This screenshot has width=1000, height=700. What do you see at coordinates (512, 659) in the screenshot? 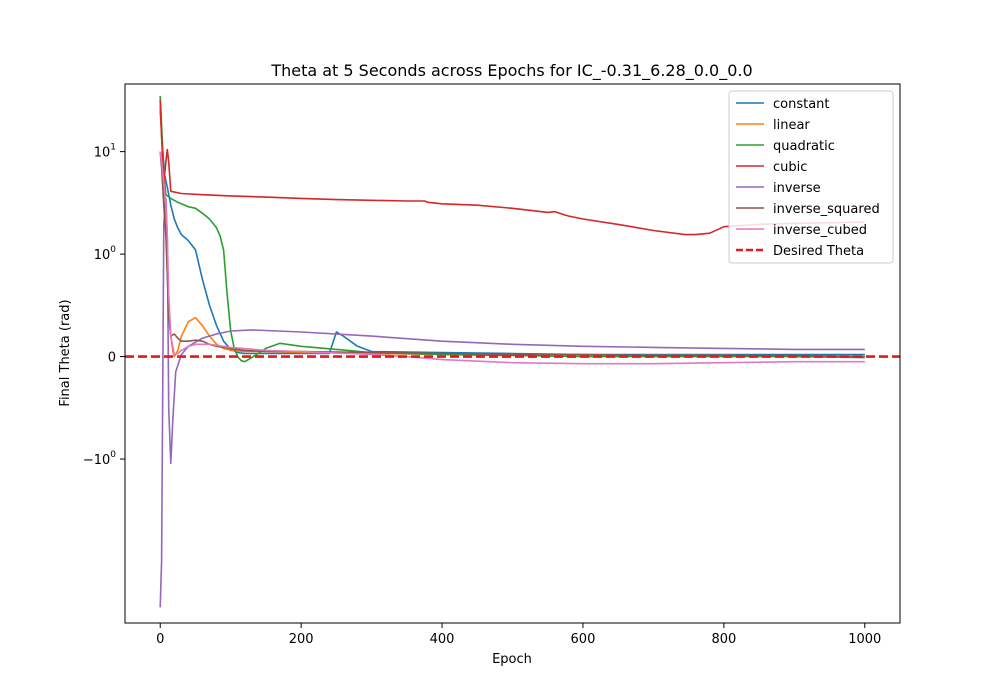
I see `x-axis-label: Epoch` at bounding box center [512, 659].